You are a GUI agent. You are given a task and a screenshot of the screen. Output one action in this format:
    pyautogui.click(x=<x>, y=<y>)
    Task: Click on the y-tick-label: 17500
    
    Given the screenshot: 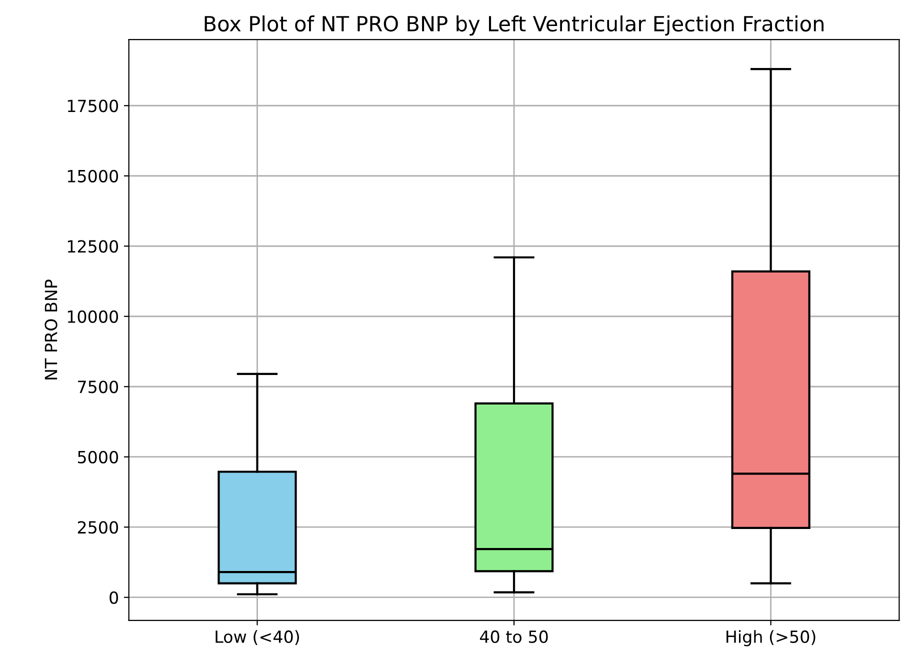 What is the action you would take?
    pyautogui.click(x=93, y=106)
    